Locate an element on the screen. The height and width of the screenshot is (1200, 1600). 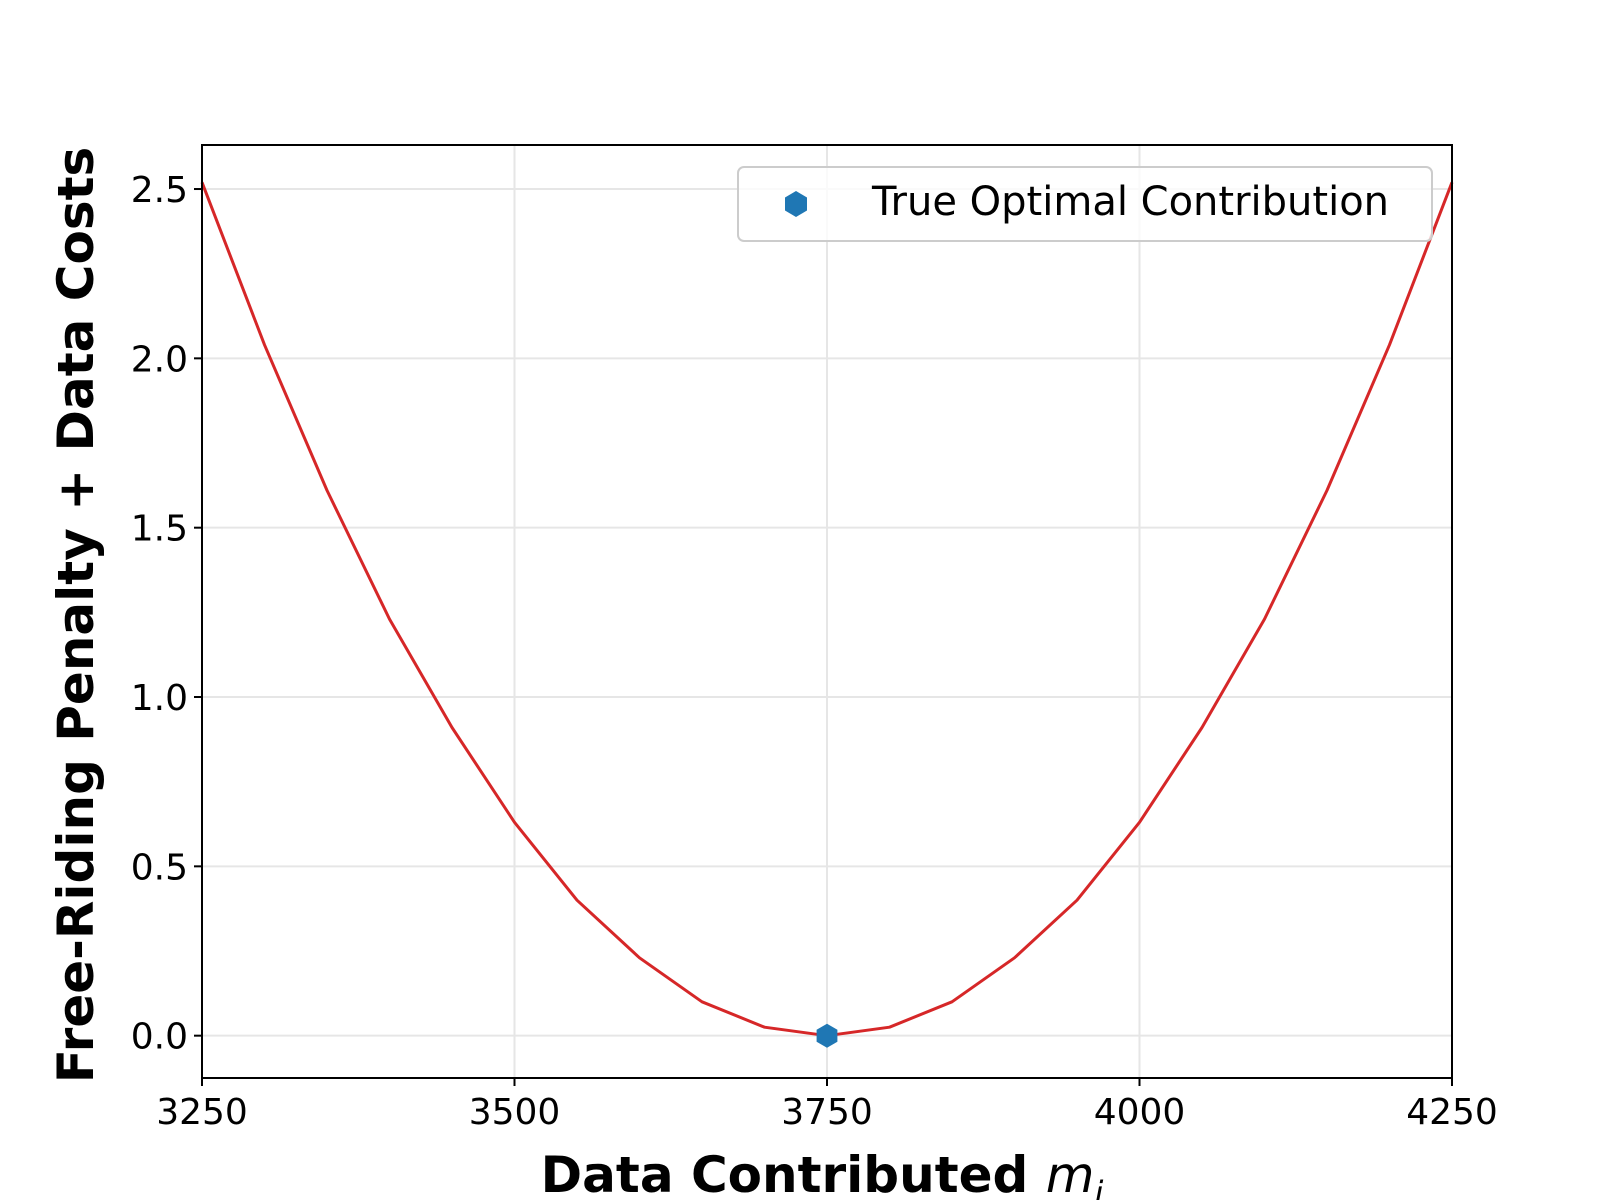
x-axis-label-variable: m is located at coordinates (1070, 1173).